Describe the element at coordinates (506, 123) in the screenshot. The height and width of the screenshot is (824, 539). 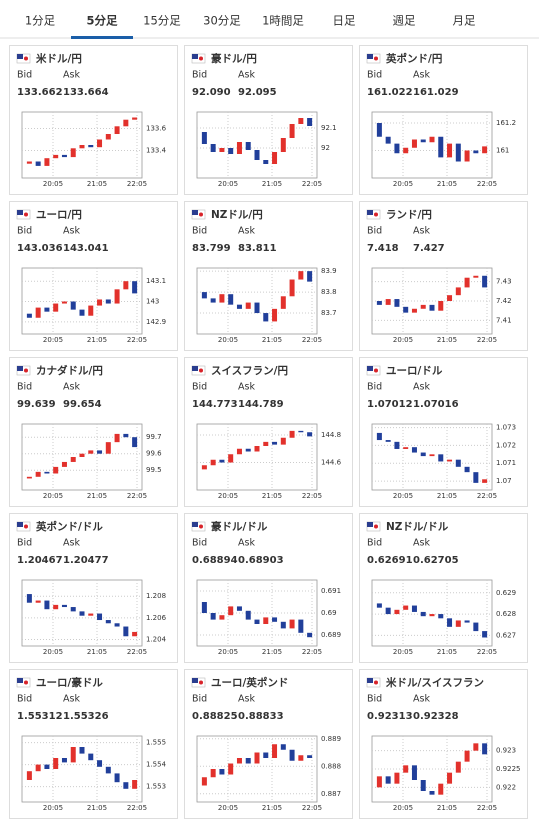
I see `y-tick-label: 161.2` at that location.